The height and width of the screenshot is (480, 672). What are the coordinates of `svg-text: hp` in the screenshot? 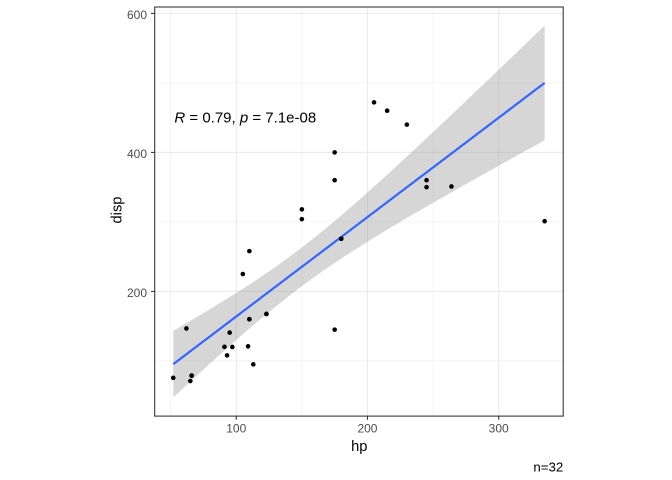 It's located at (359, 447).